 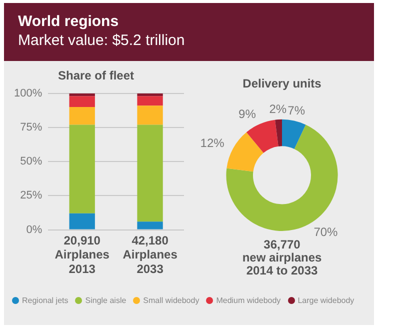 What do you see at coordinates (82, 254) in the screenshot?
I see `x-tick-label: 20,910 Airplanes 2013` at bounding box center [82, 254].